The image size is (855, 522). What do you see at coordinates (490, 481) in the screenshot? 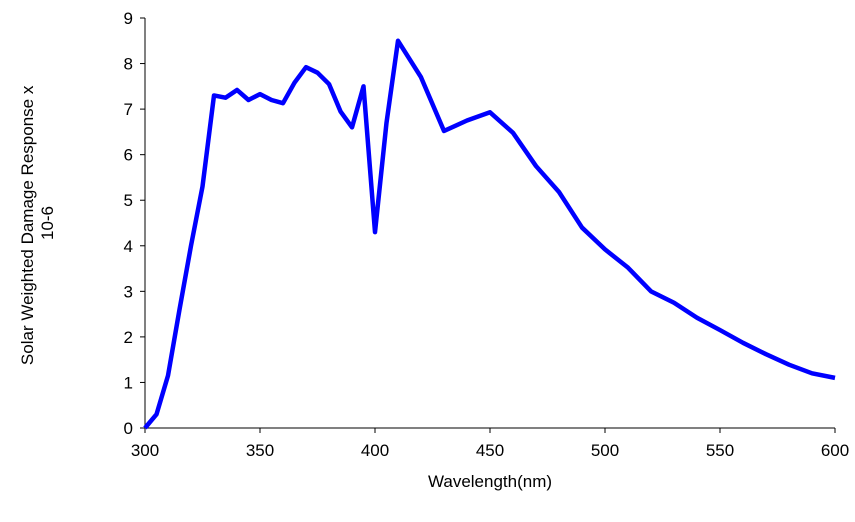
I see `x-axis-title: Wavelength(nm)` at bounding box center [490, 481].